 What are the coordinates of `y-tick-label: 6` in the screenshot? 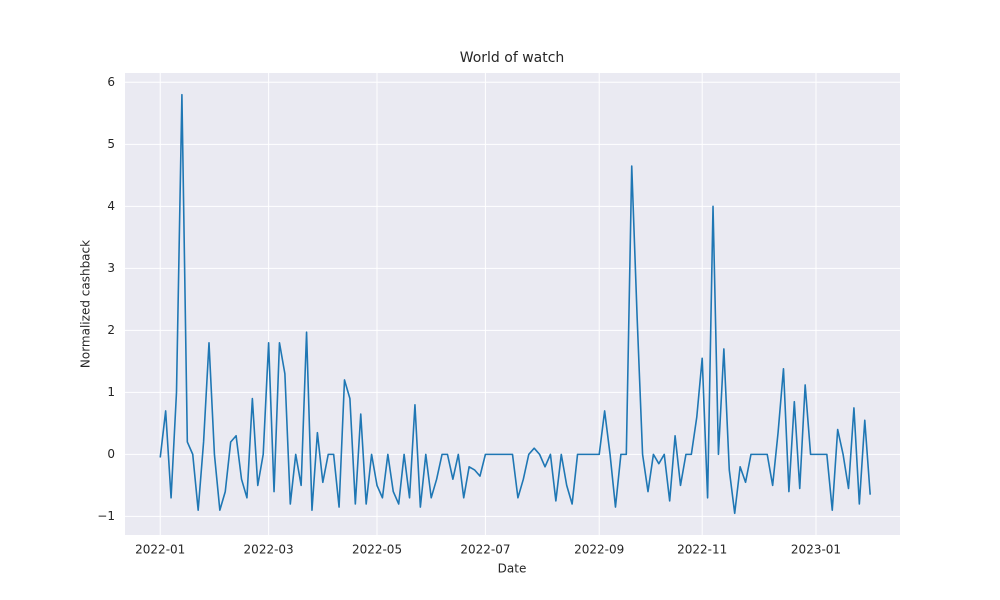 It's located at (111, 82).